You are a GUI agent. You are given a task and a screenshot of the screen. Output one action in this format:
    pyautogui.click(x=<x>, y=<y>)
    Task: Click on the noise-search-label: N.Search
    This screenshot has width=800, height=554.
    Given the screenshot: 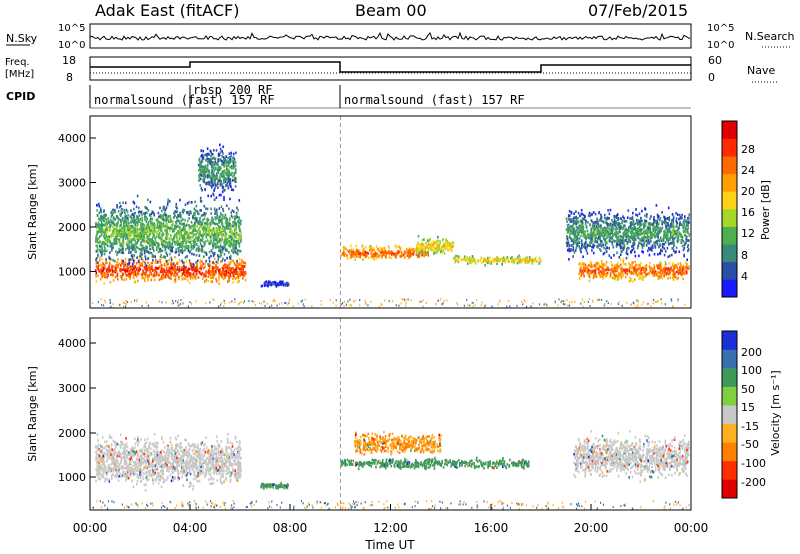 What is the action you would take?
    pyautogui.click(x=770, y=36)
    